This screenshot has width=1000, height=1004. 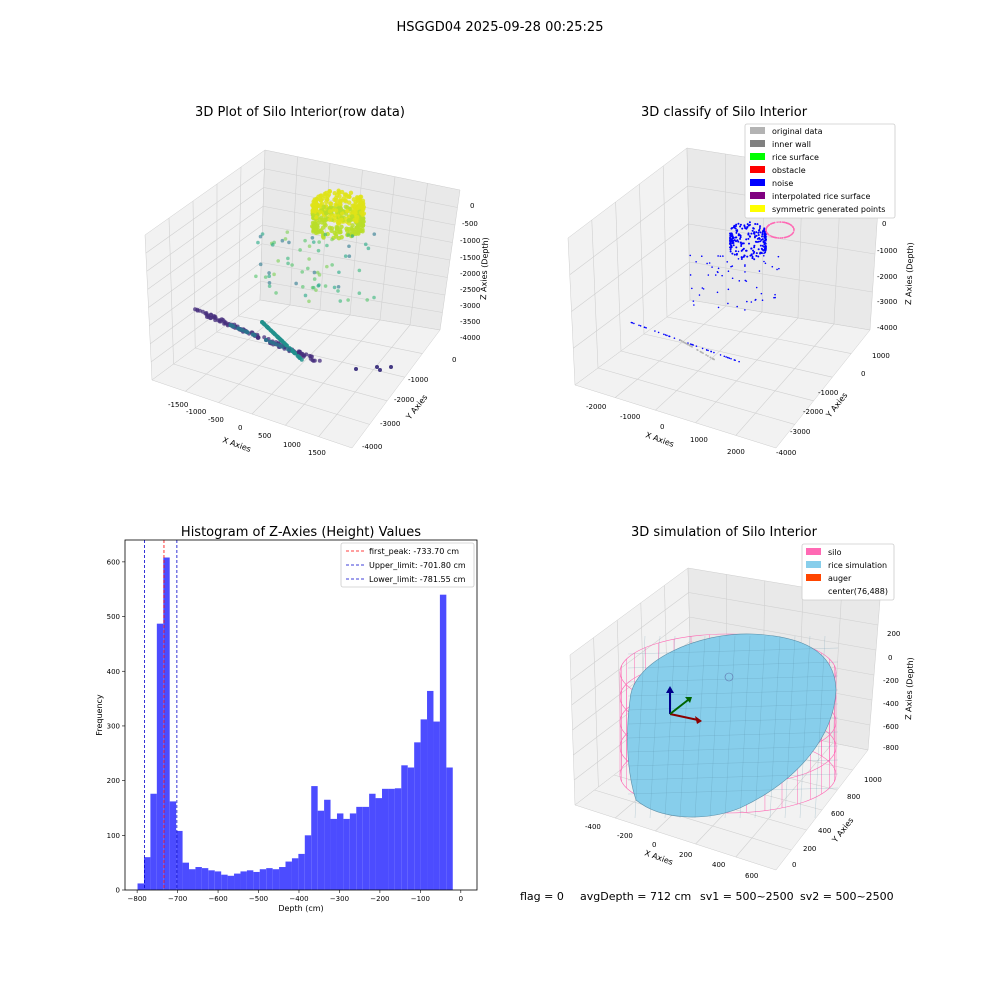 What do you see at coordinates (724, 112) in the screenshot?
I see `panel-classify-title: 3D classify of Silo Interior` at bounding box center [724, 112].